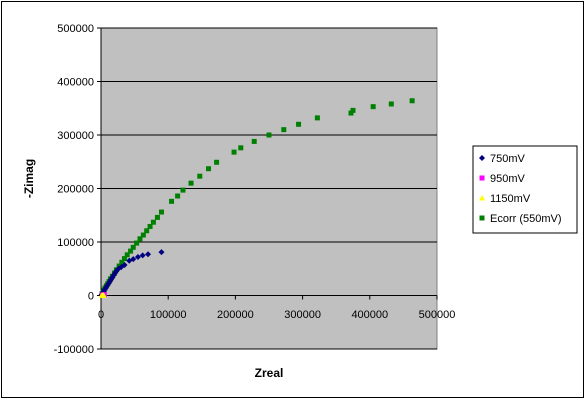  What do you see at coordinates (101, 315) in the screenshot?
I see `x-tick-label: 0` at bounding box center [101, 315].